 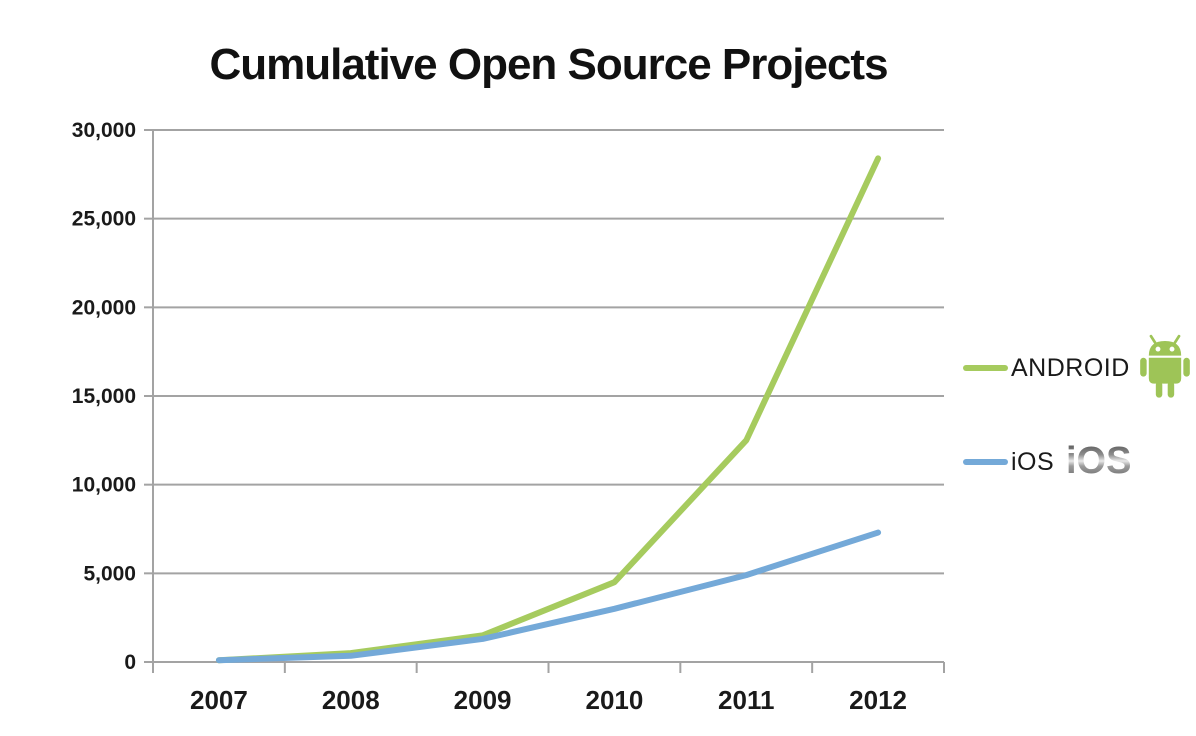 What do you see at coordinates (351, 700) in the screenshot?
I see `x-tick-label: 2008` at bounding box center [351, 700].